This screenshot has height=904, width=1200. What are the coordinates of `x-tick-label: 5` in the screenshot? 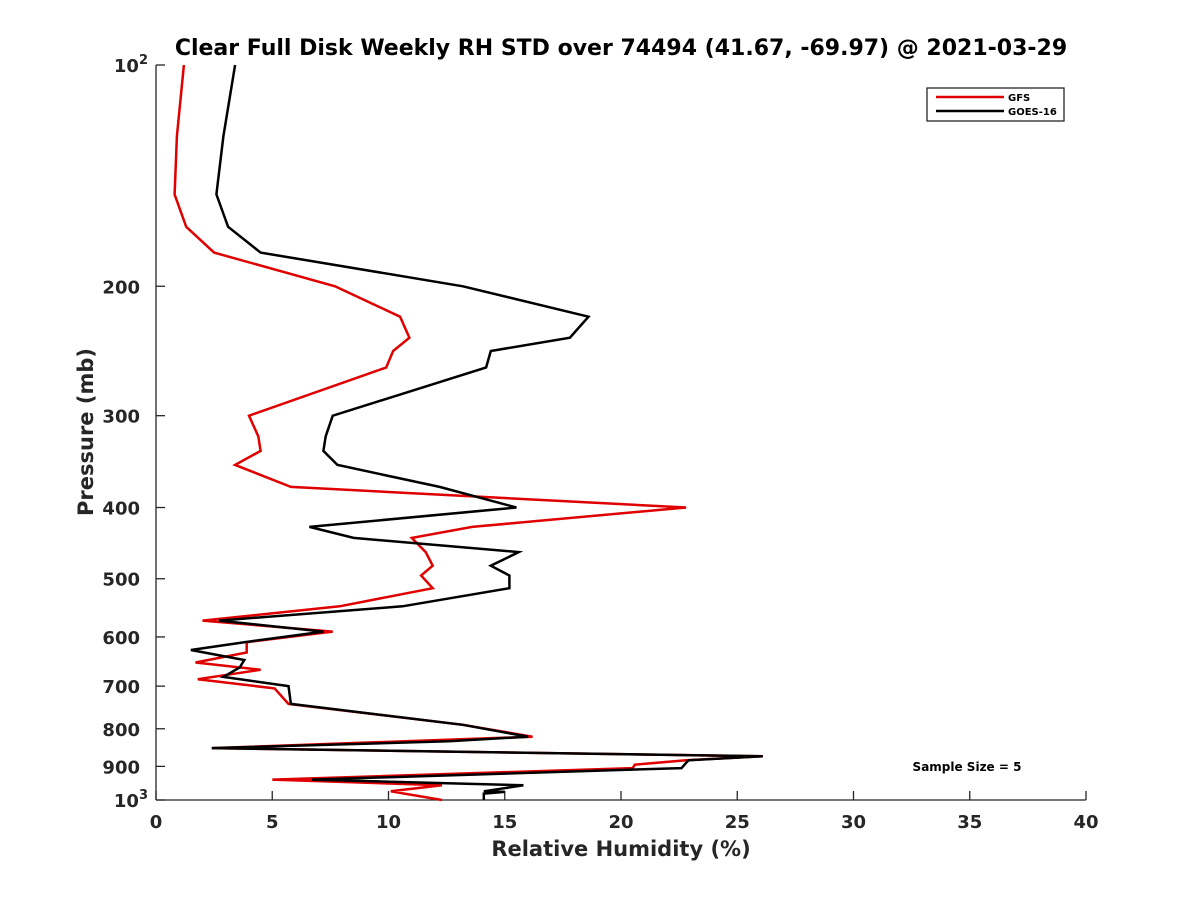 It's located at (272, 822).